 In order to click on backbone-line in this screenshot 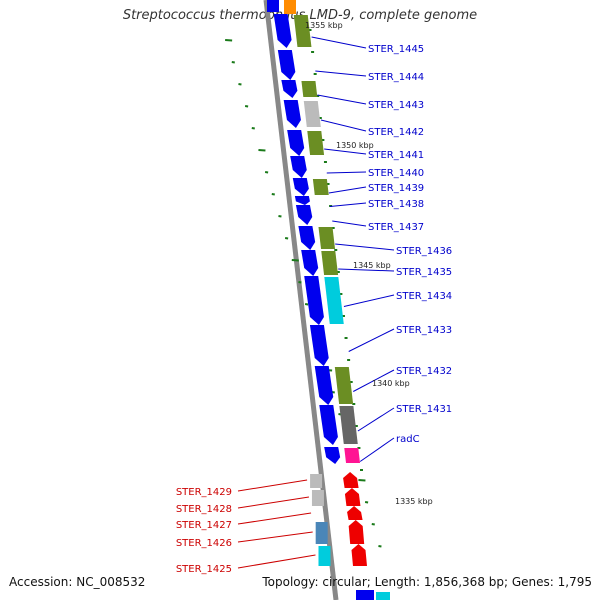, I will do `click(301, 300)`.